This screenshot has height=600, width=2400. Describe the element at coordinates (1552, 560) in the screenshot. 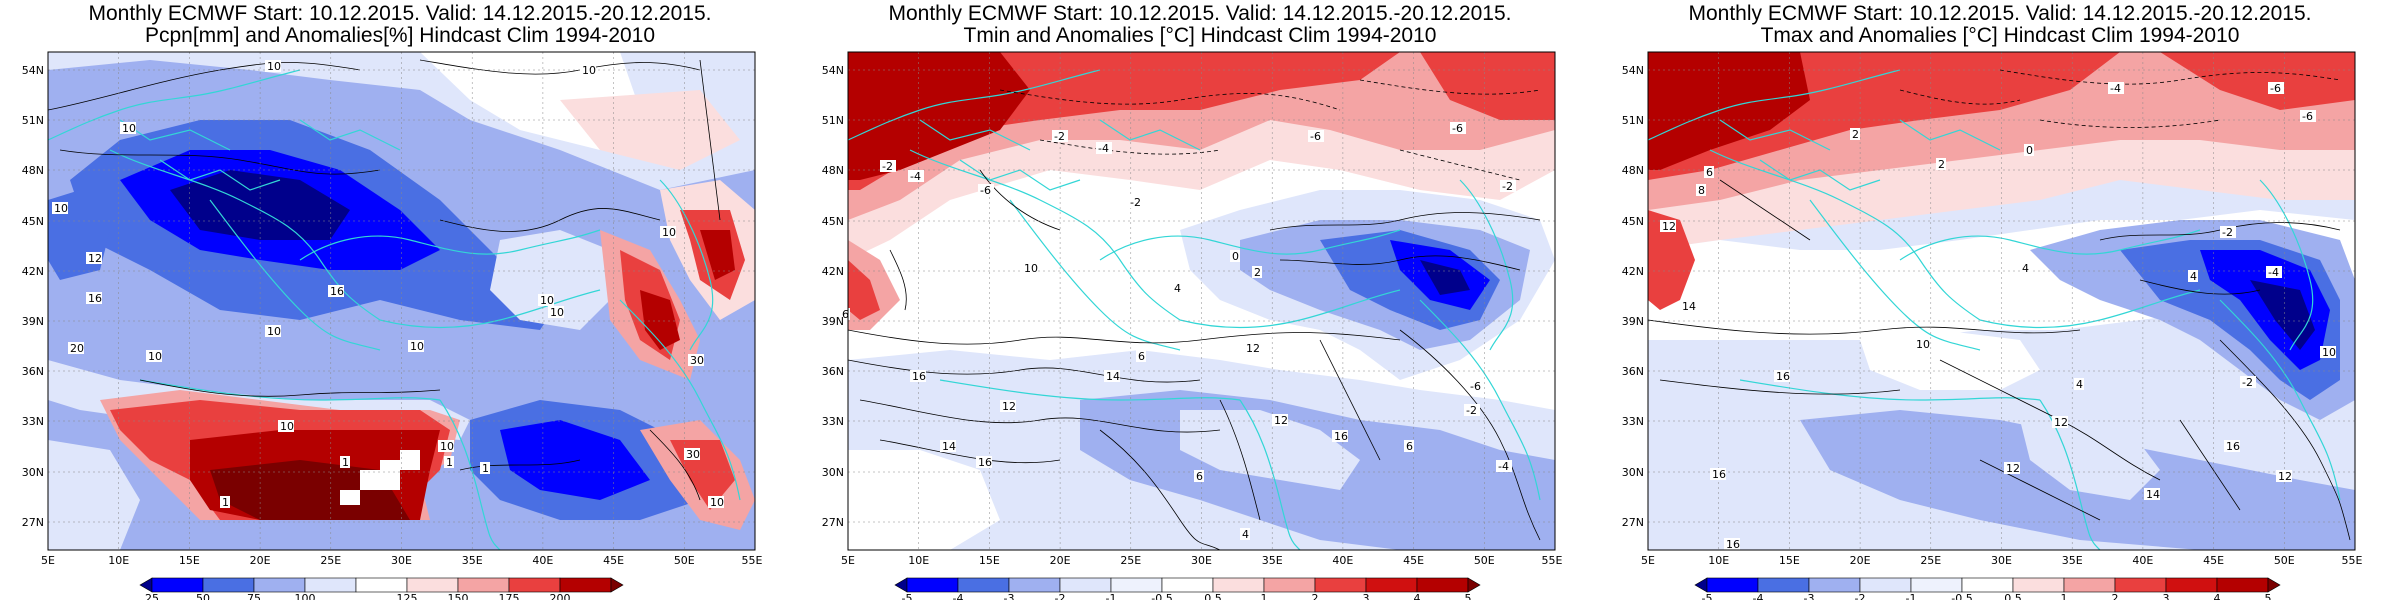

I see `lon-label: 55E` at that location.